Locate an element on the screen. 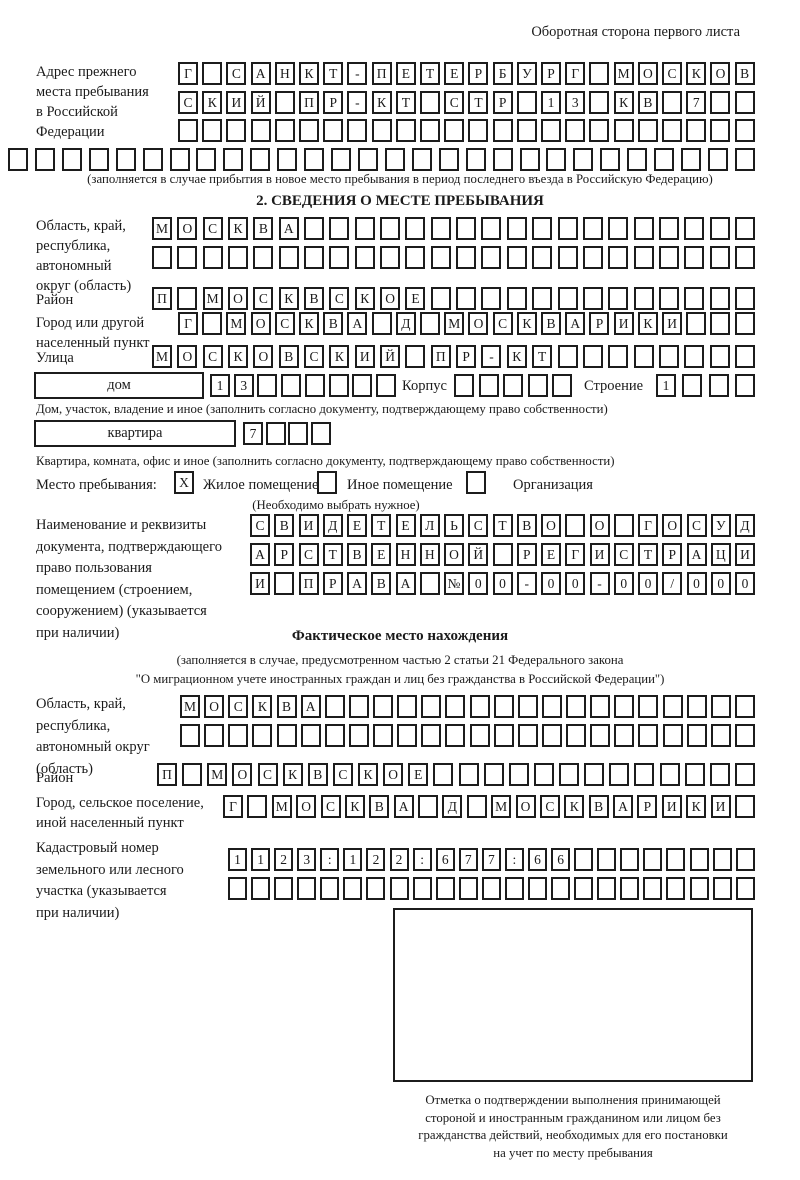 The height and width of the screenshot is (1180, 800). char-cell: О is located at coordinates (551, 525).